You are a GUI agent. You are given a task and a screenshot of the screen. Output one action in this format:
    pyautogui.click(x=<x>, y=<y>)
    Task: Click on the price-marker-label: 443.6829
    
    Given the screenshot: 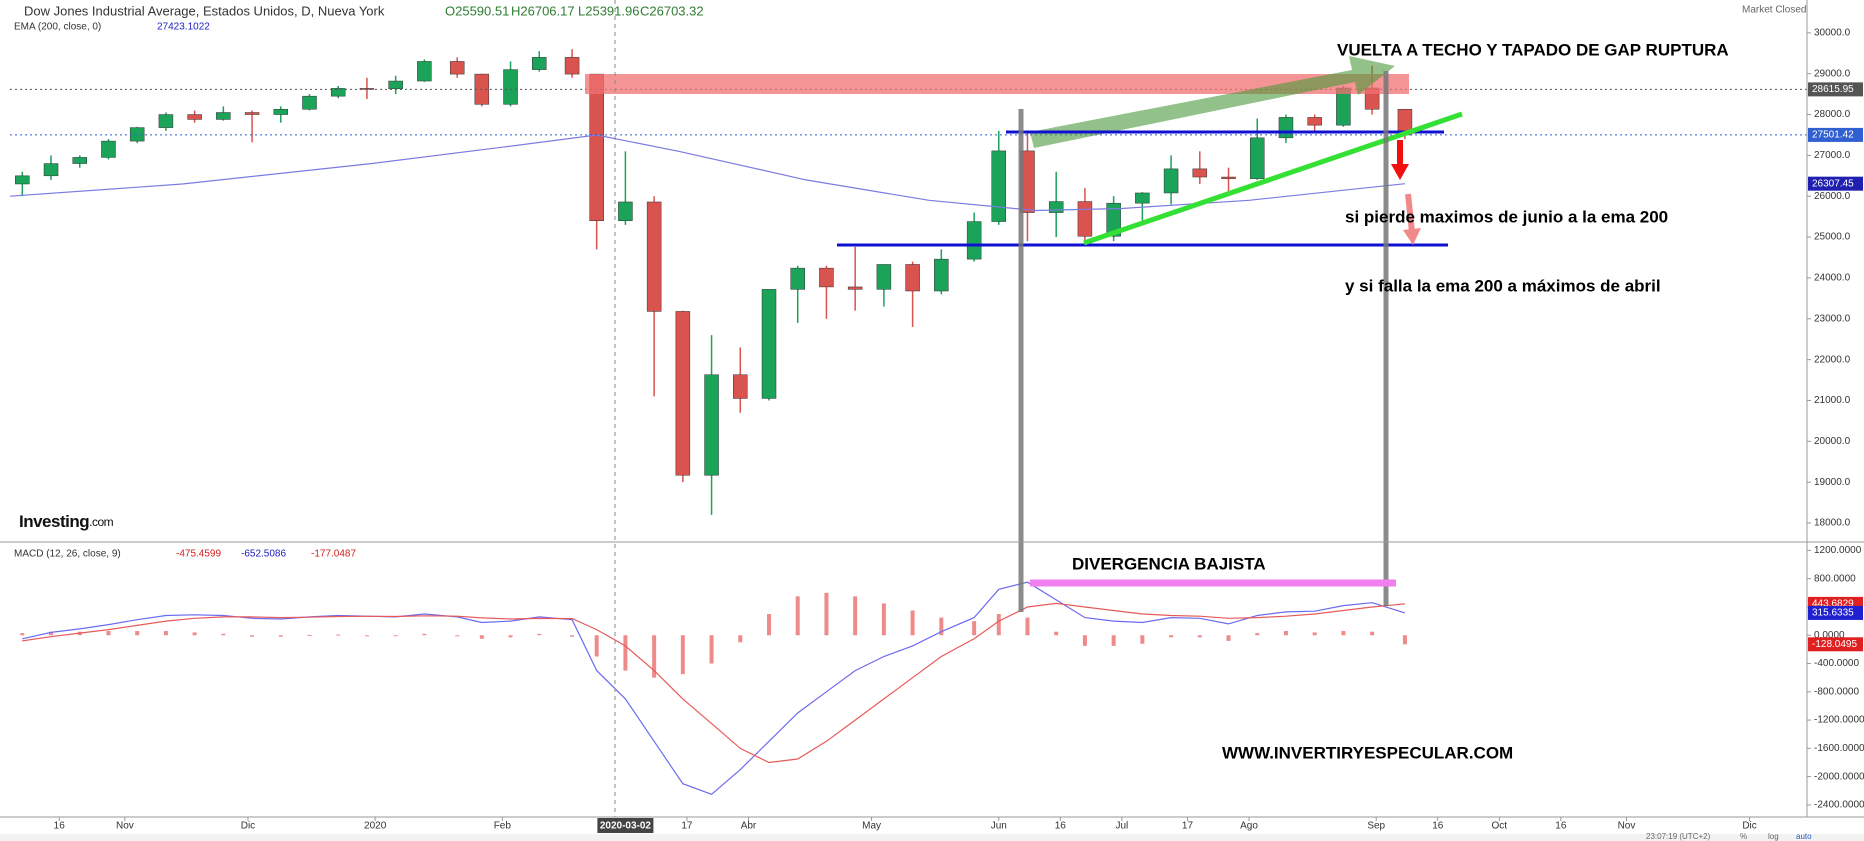 What is the action you would take?
    pyautogui.click(x=1833, y=604)
    